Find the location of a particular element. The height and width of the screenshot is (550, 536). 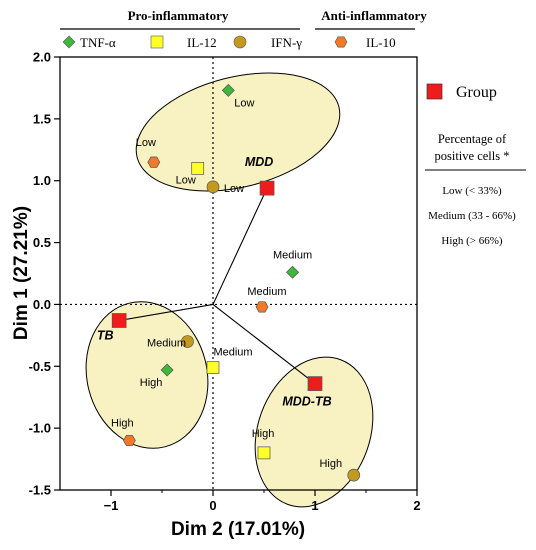

legend-item-tnf: TNF-α is located at coordinates (89, 42).